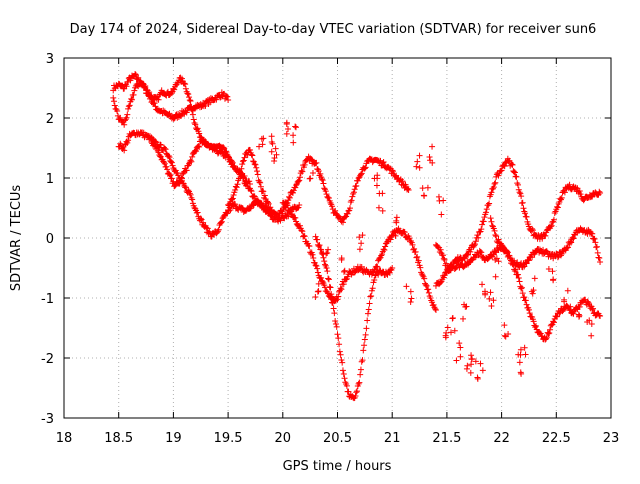 This screenshot has height=484, width=640. Describe the element at coordinates (337, 466) in the screenshot. I see `x-axis-label: GPS time / hours` at that location.